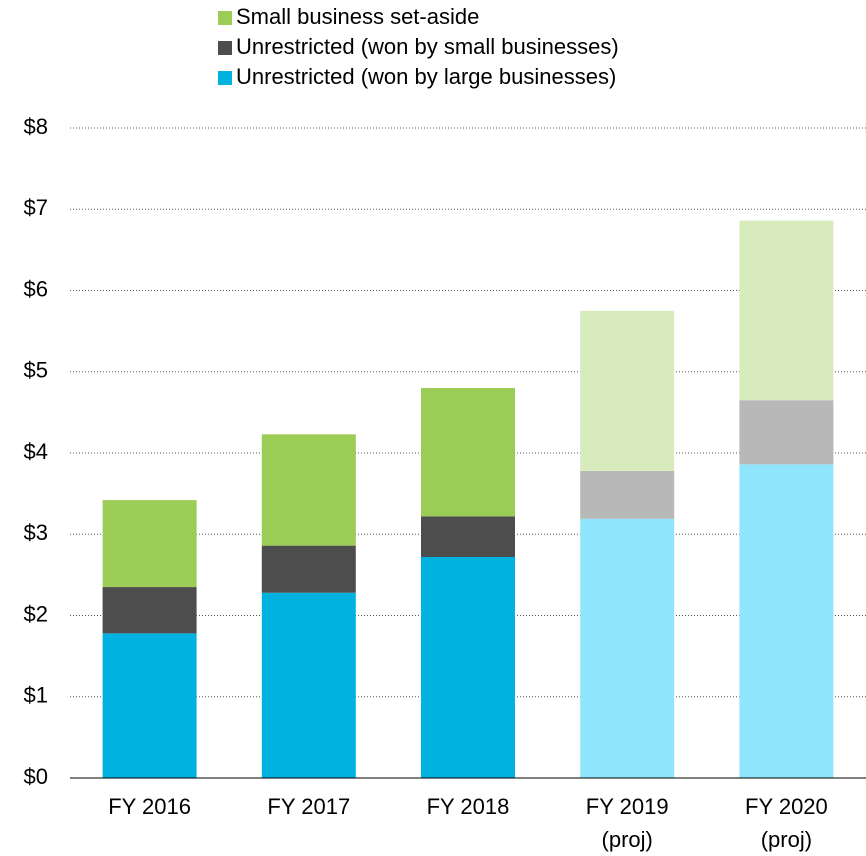 This screenshot has height=856, width=866. Describe the element at coordinates (309, 806) in the screenshot. I see `x-tick-label: FY 2017` at that location.